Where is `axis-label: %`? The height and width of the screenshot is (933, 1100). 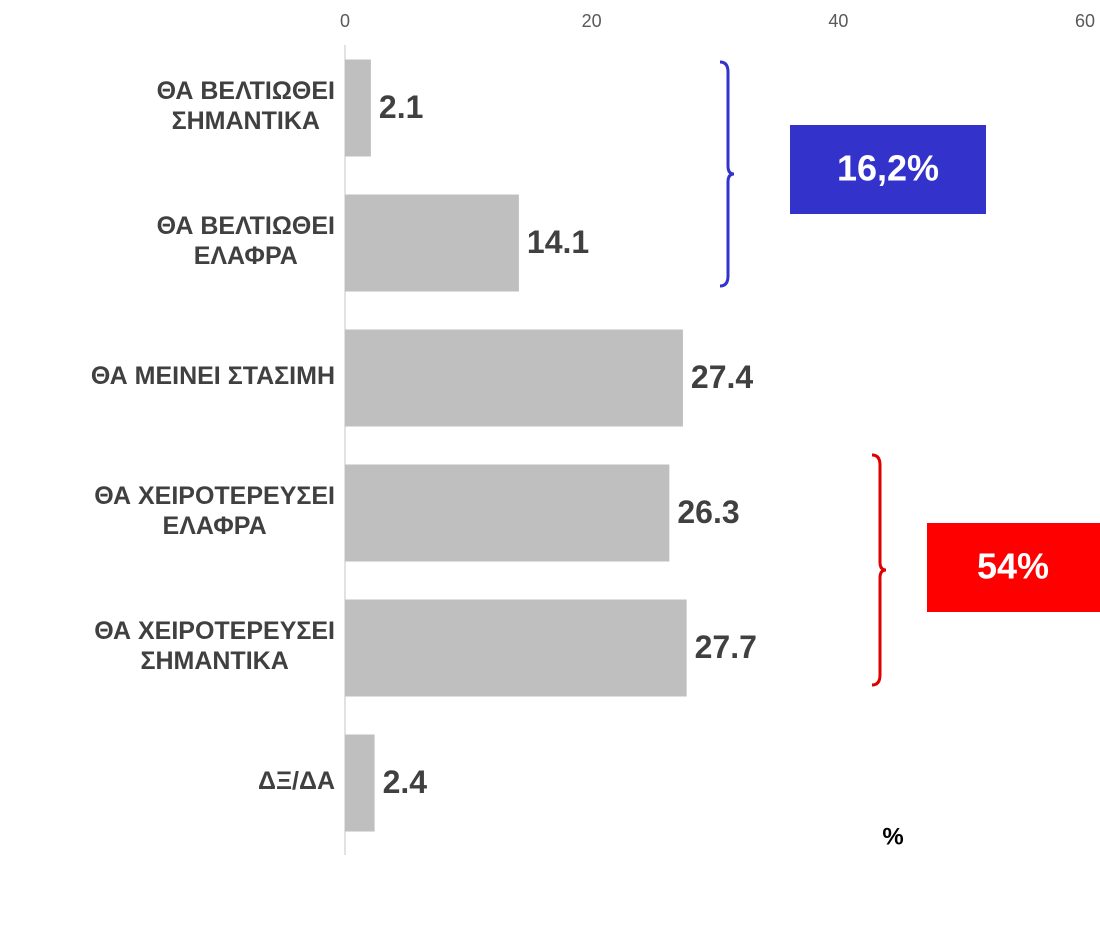
axis-label: % is located at coordinates (892, 836).